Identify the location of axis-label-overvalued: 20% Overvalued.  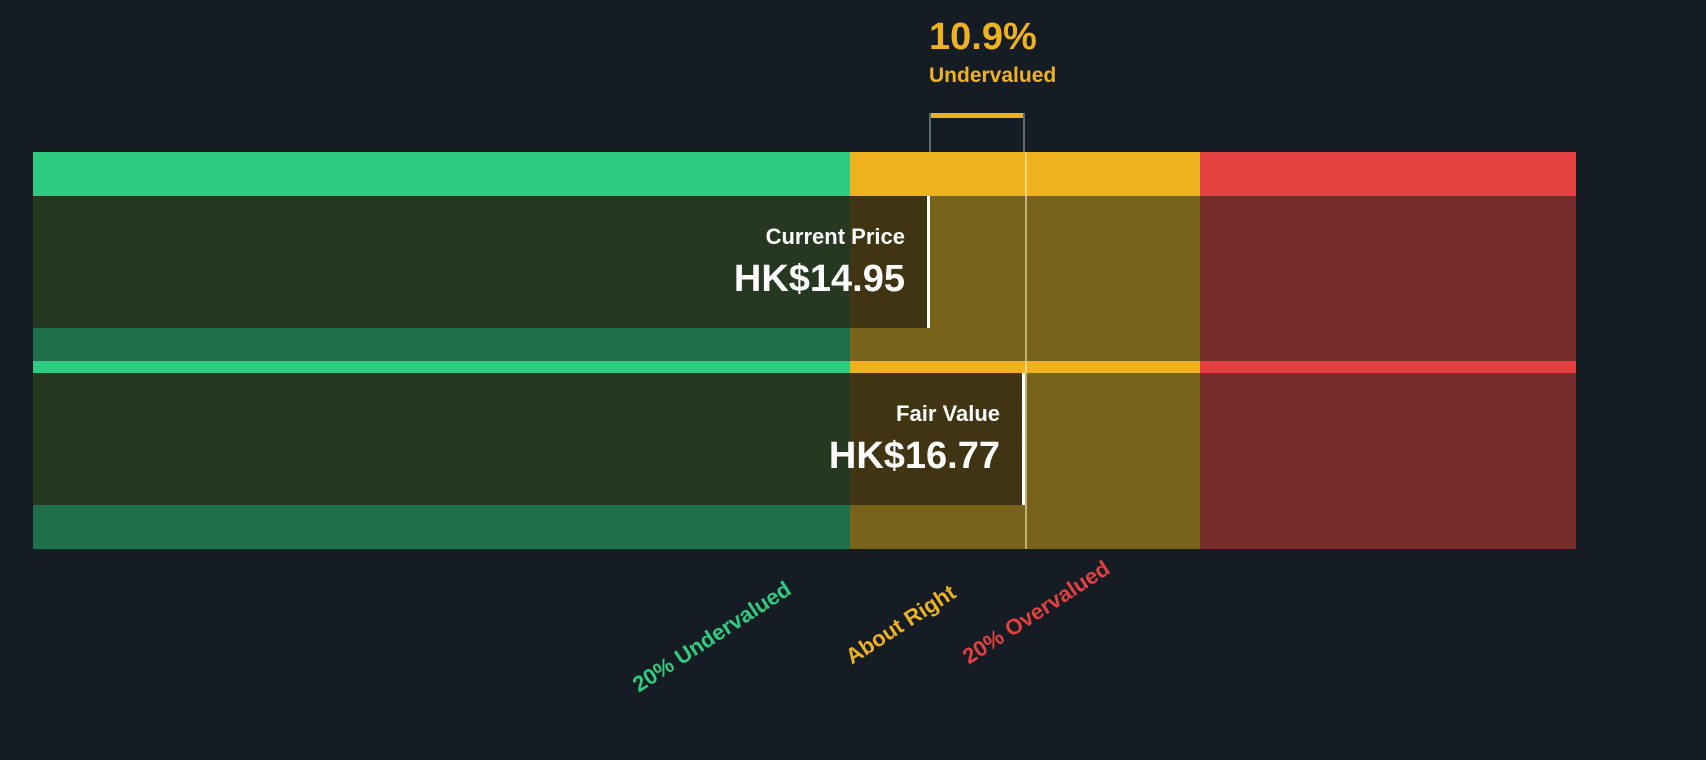
(1036, 612).